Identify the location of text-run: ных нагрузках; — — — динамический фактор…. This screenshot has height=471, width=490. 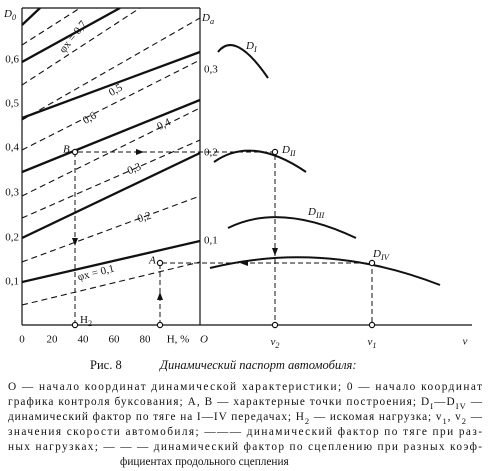
(245, 447).